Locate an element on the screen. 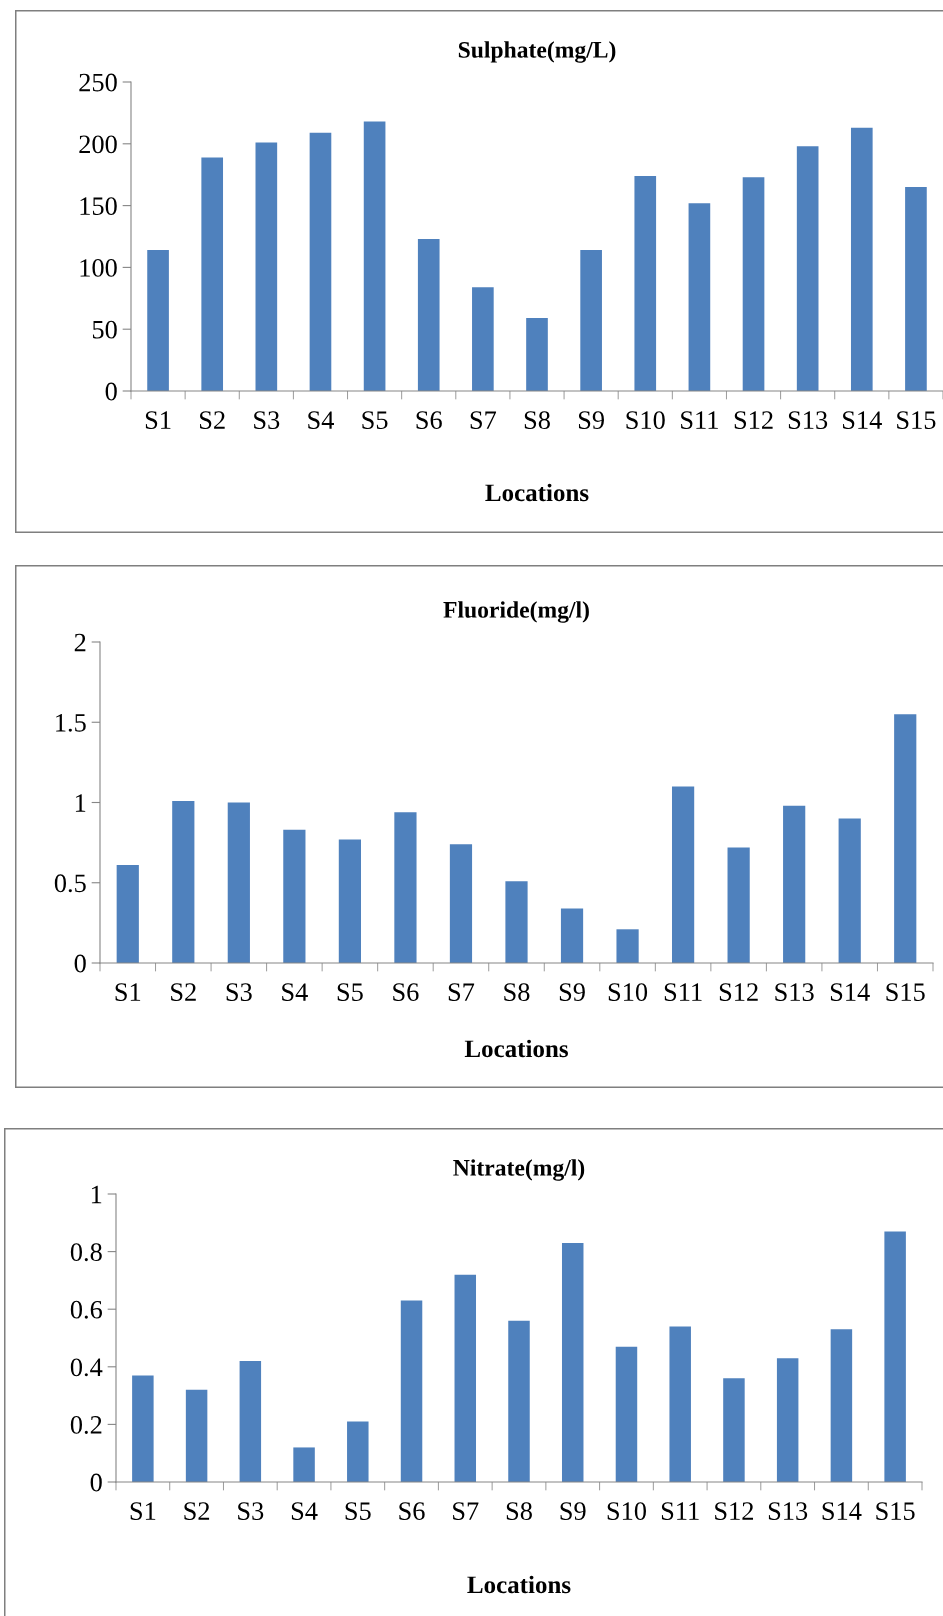 The width and height of the screenshot is (943, 1616). y-tick-label: 0.4 is located at coordinates (86, 1367).